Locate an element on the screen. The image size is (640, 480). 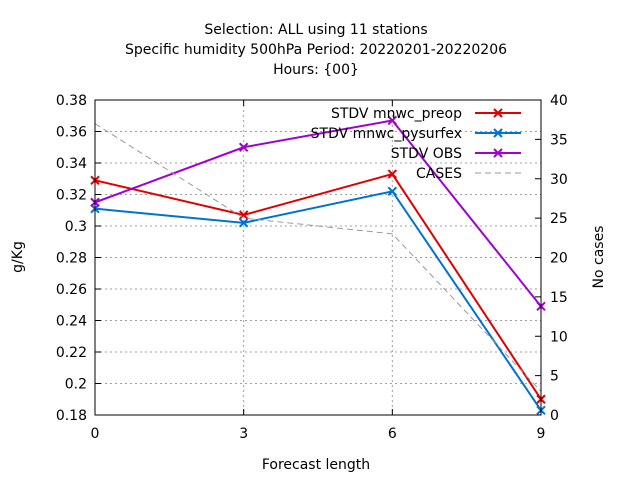
y2-tick-label: 15 is located at coordinates (559, 298).